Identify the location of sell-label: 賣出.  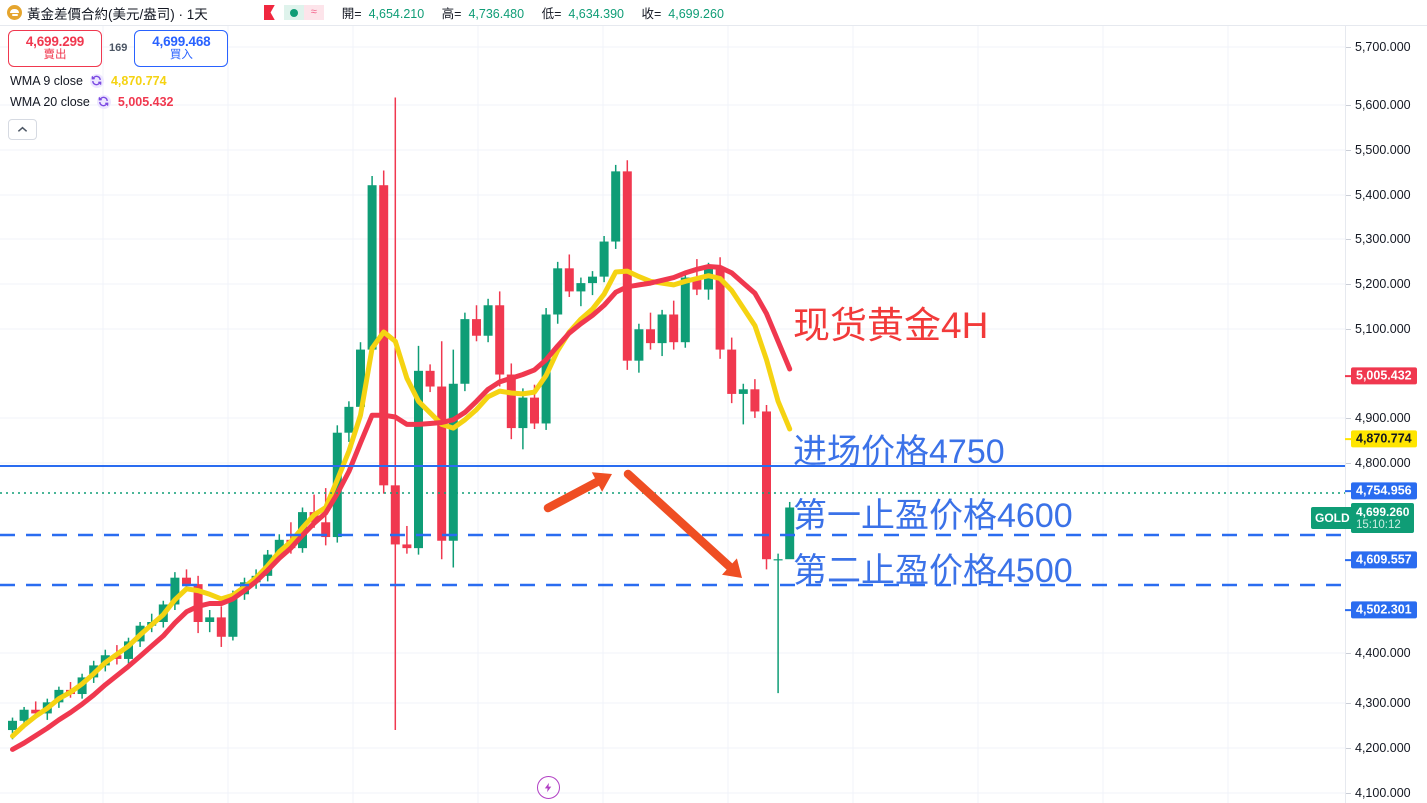
(55, 55).